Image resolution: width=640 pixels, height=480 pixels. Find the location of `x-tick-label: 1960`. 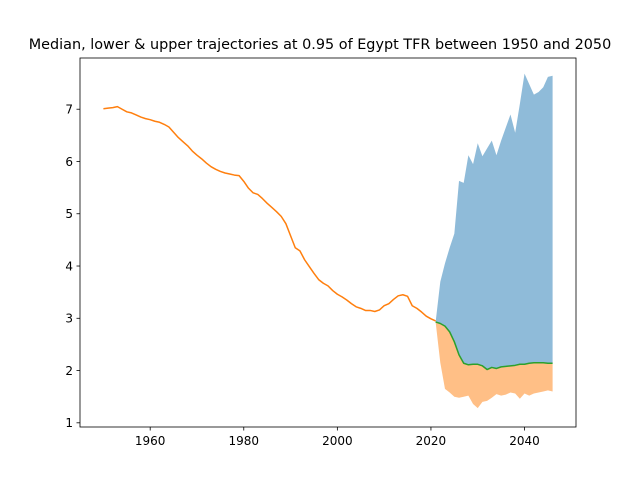

x-tick-label: 1960 is located at coordinates (150, 441).